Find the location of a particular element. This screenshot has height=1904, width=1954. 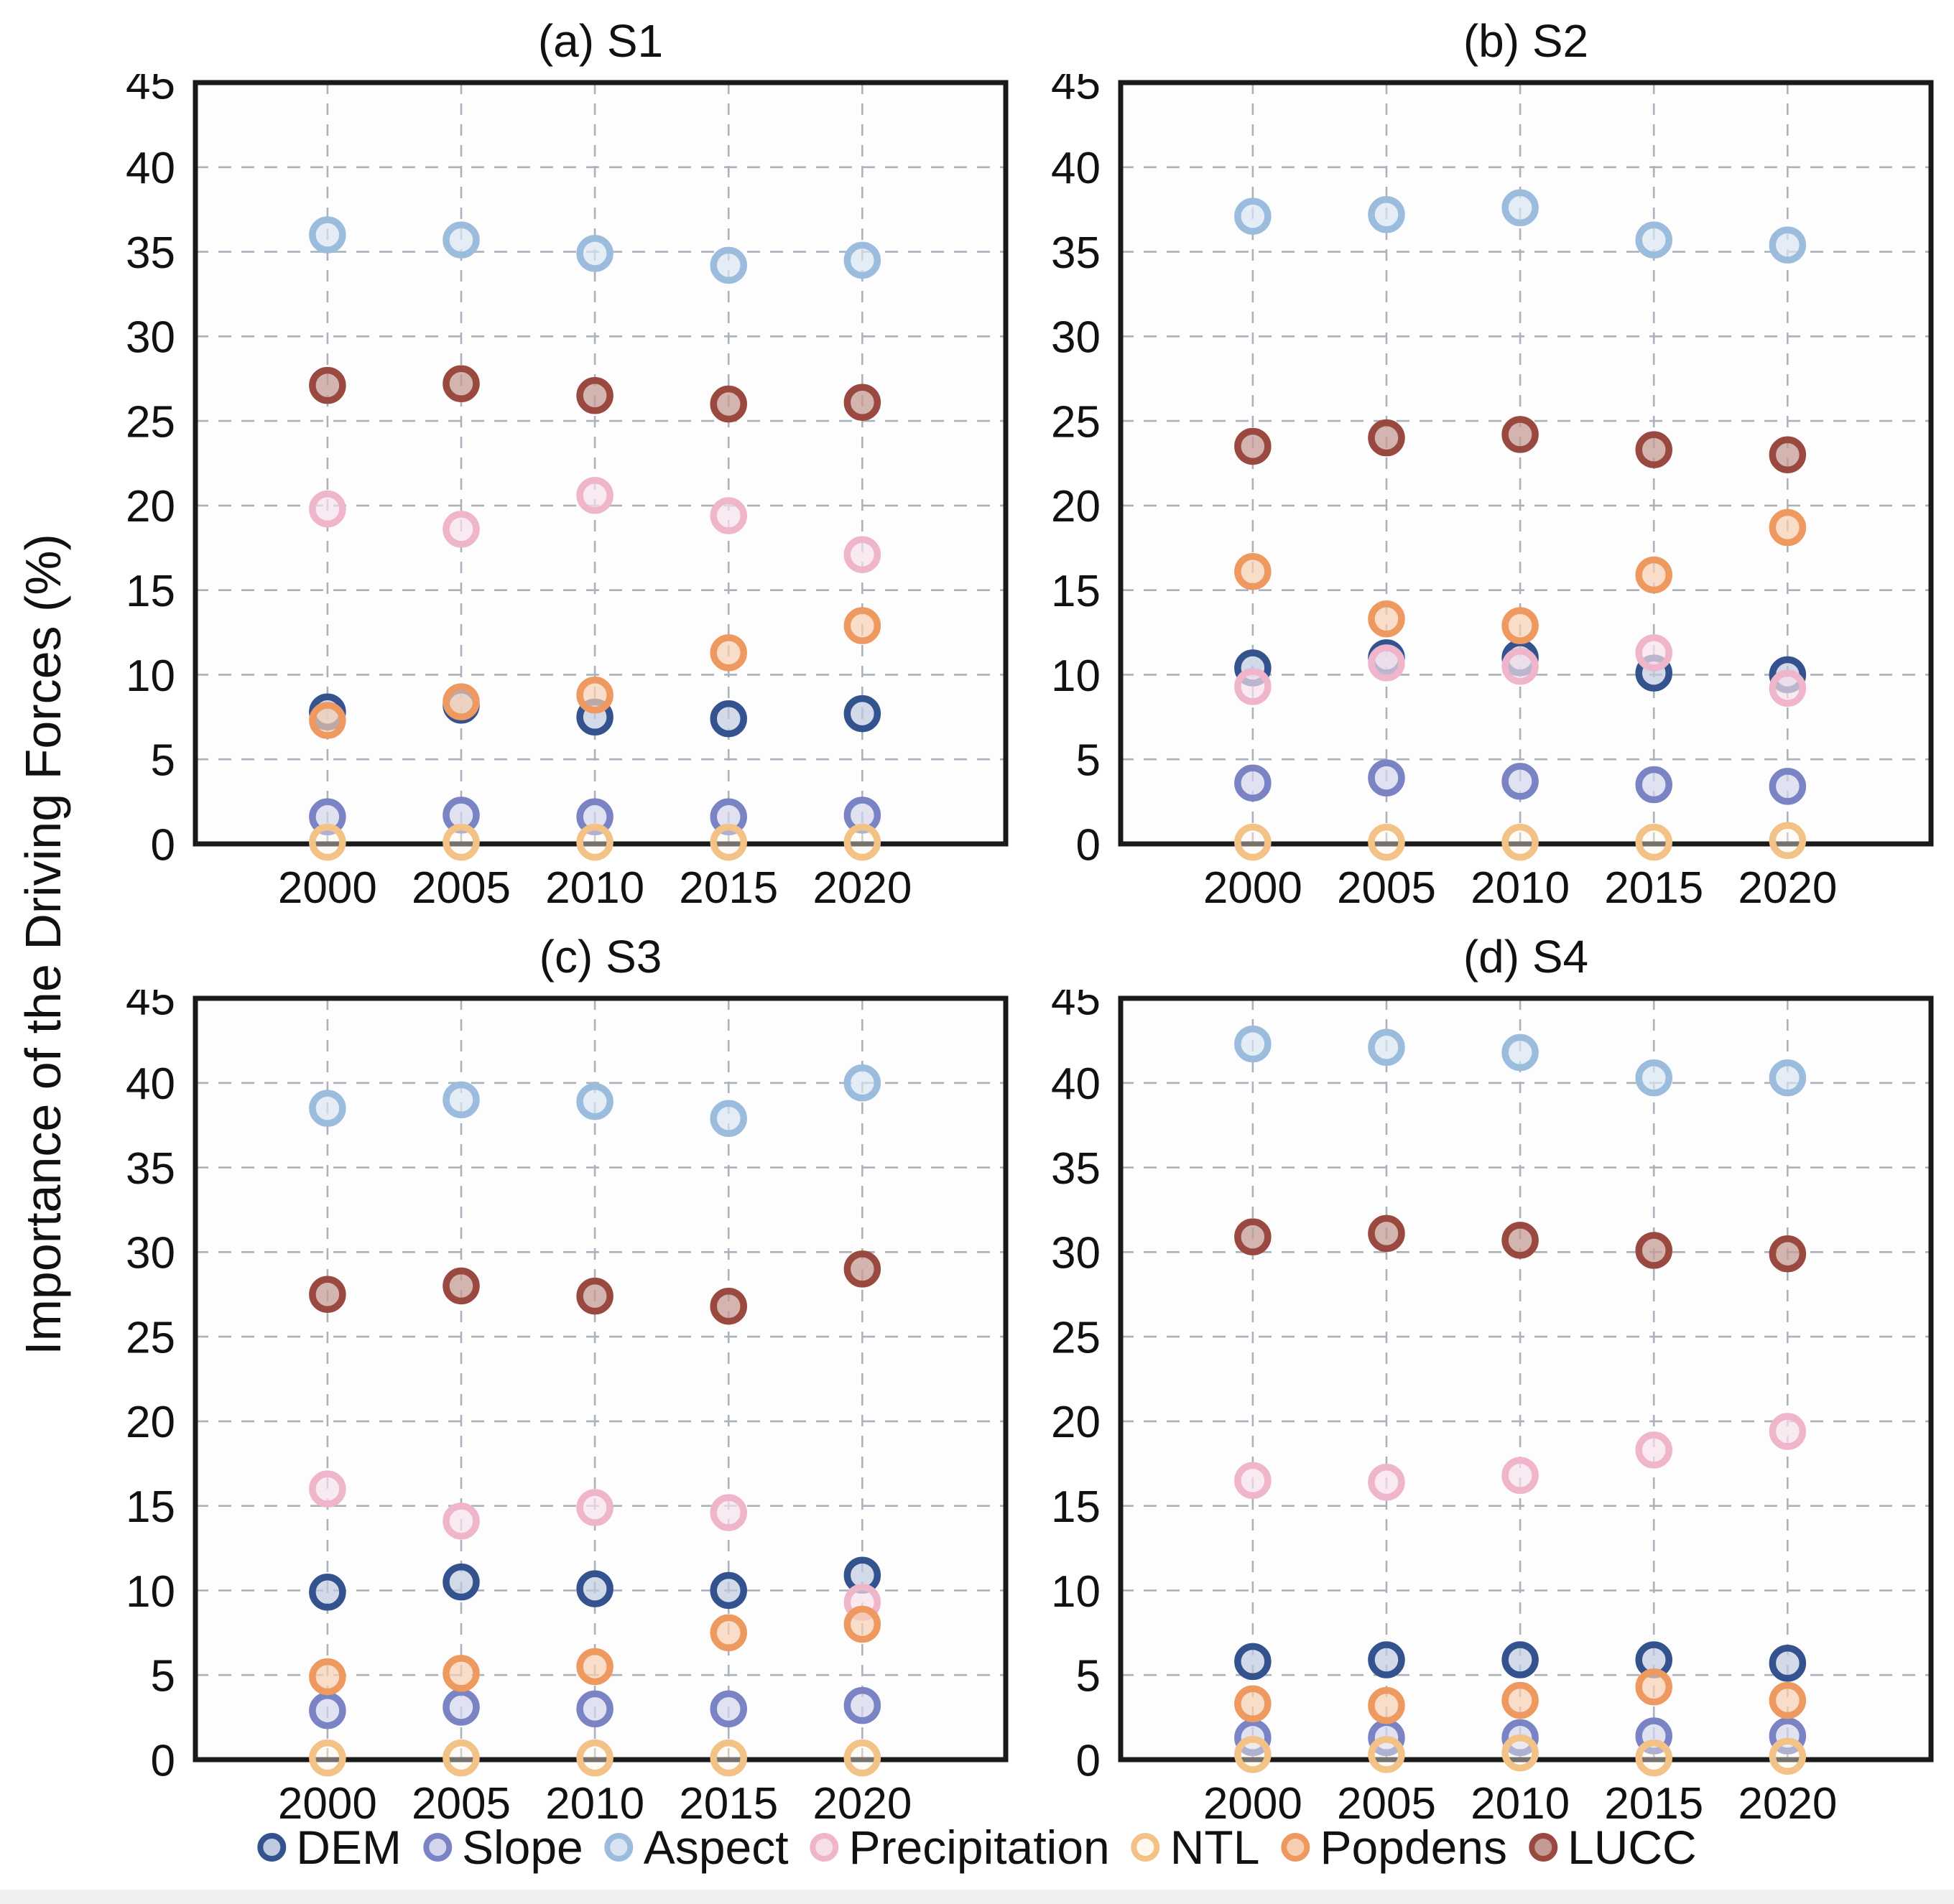

panel-title-s2: (b) S2 is located at coordinates (1526, 41).